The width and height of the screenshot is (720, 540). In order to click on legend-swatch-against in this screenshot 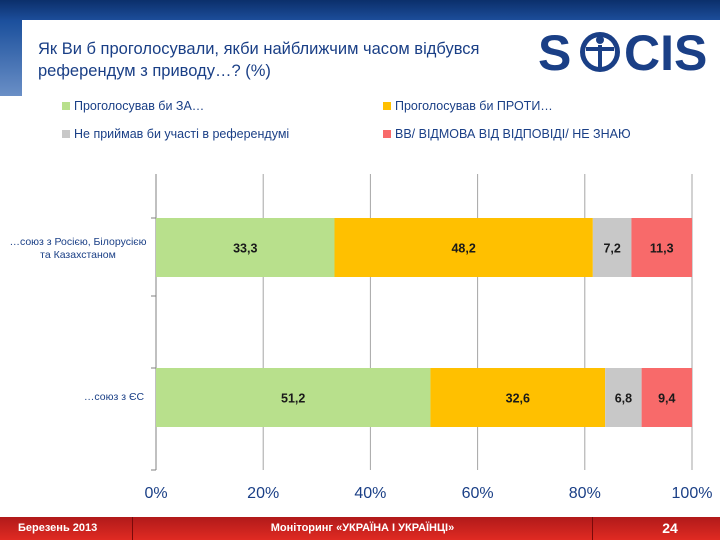, I will do `click(387, 105)`.